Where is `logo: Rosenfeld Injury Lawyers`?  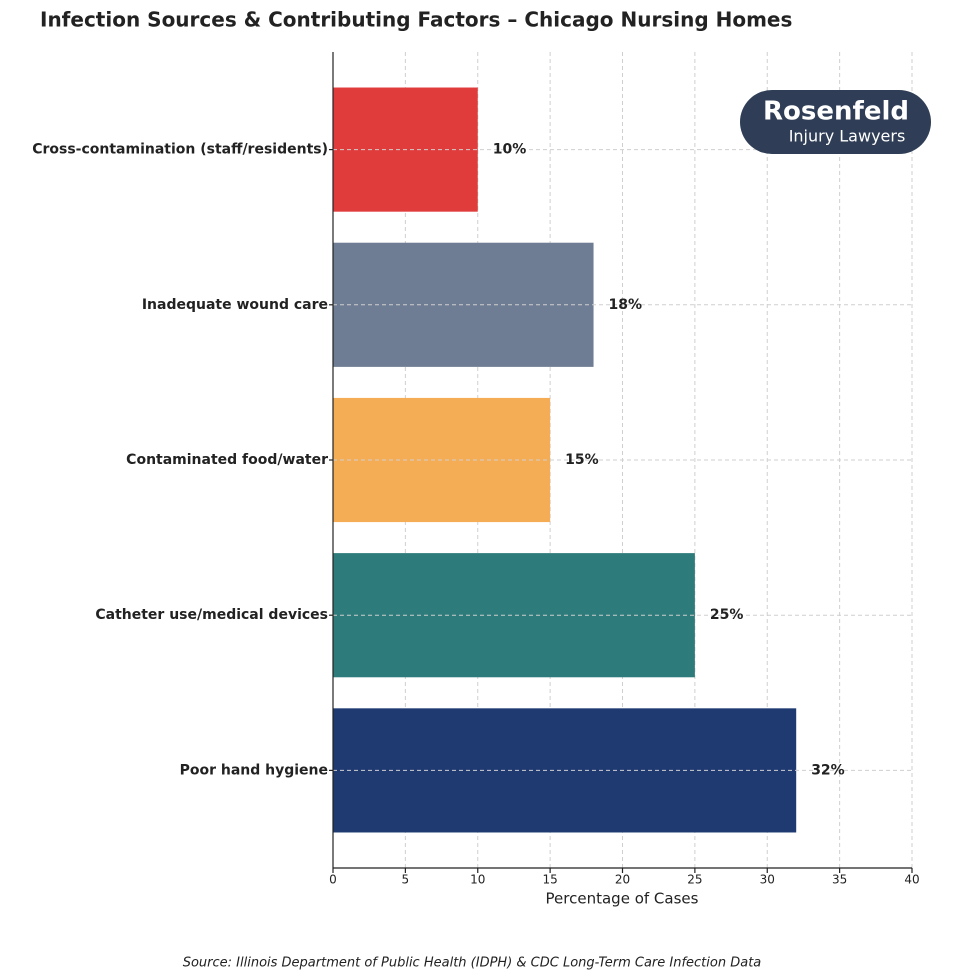
logo: Rosenfeld Injury Lawyers is located at coordinates (835, 122).